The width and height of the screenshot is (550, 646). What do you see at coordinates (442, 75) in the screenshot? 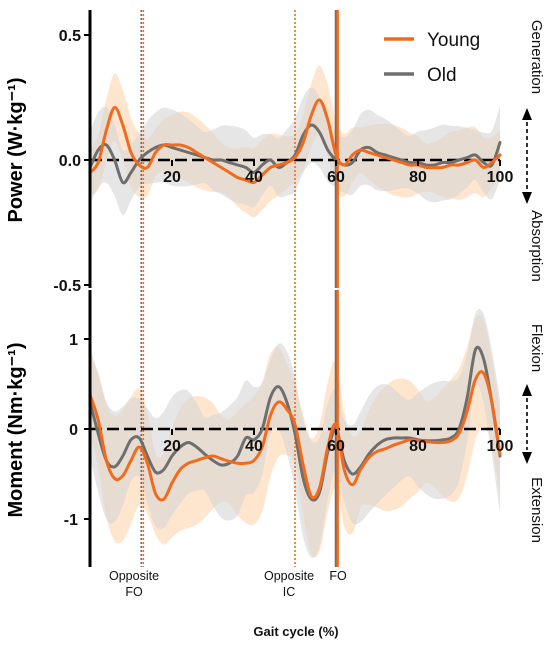
I see `legend-old-label: Old` at bounding box center [442, 75].